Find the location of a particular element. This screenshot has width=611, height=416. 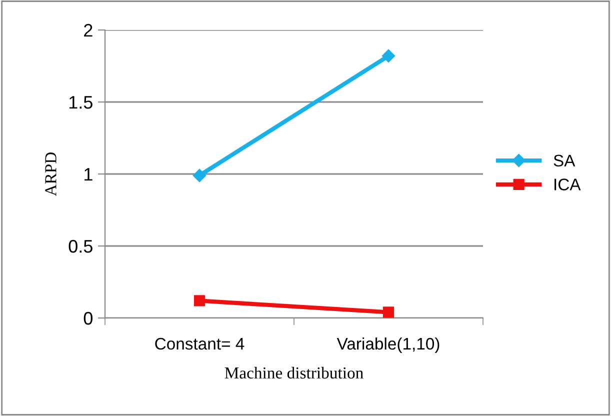

x-axis-title: Machine distribution is located at coordinates (294, 372).